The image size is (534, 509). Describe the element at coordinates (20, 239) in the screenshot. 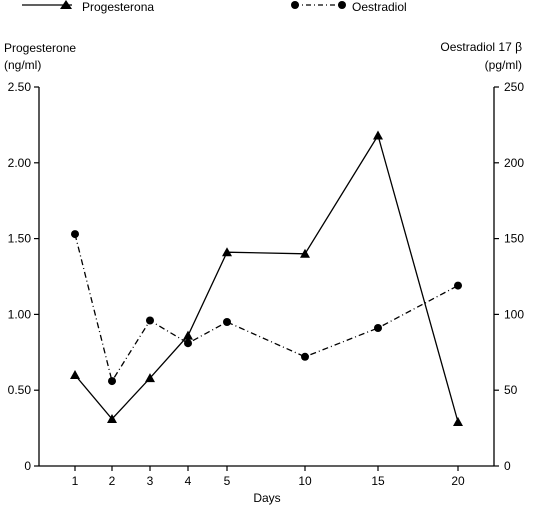

I see `left-tick-label: 1.50` at that location.